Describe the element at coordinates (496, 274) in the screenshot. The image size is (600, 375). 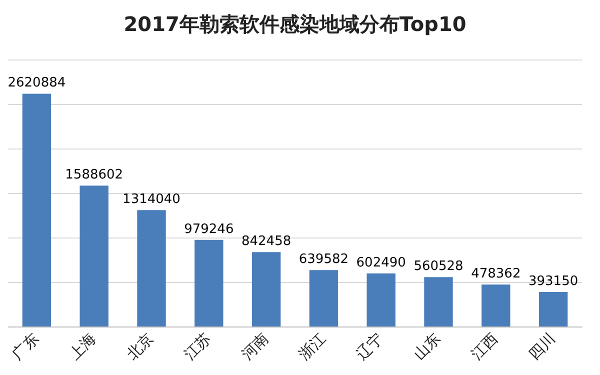
I see `data-label: 478362` at that location.